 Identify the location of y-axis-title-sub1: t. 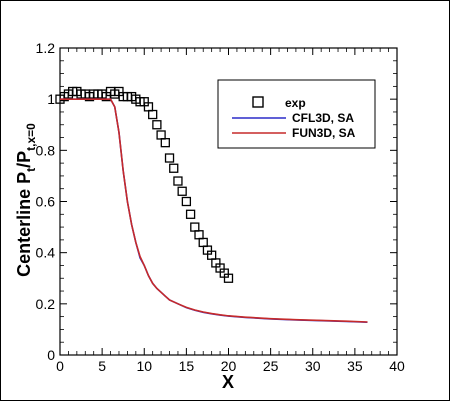
(31, 170).